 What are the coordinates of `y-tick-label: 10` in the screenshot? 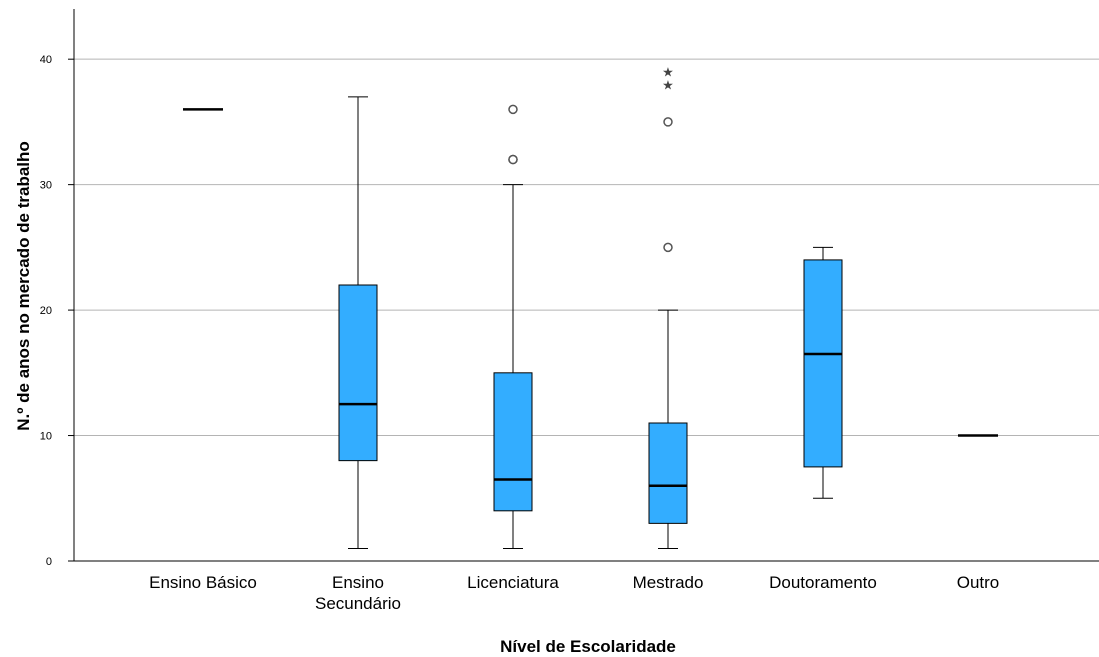 It's located at (46, 437).